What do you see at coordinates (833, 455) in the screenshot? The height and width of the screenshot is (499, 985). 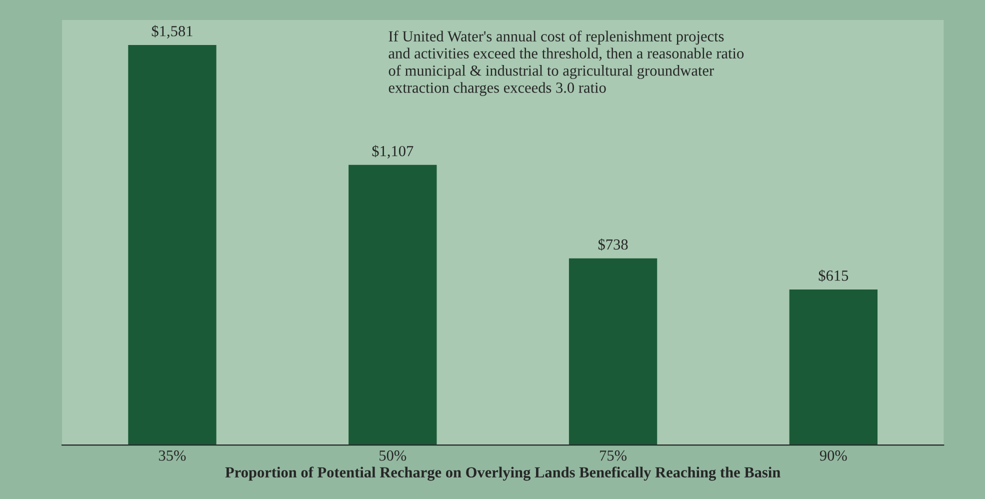 I see `x-tick-label: 90%` at bounding box center [833, 455].